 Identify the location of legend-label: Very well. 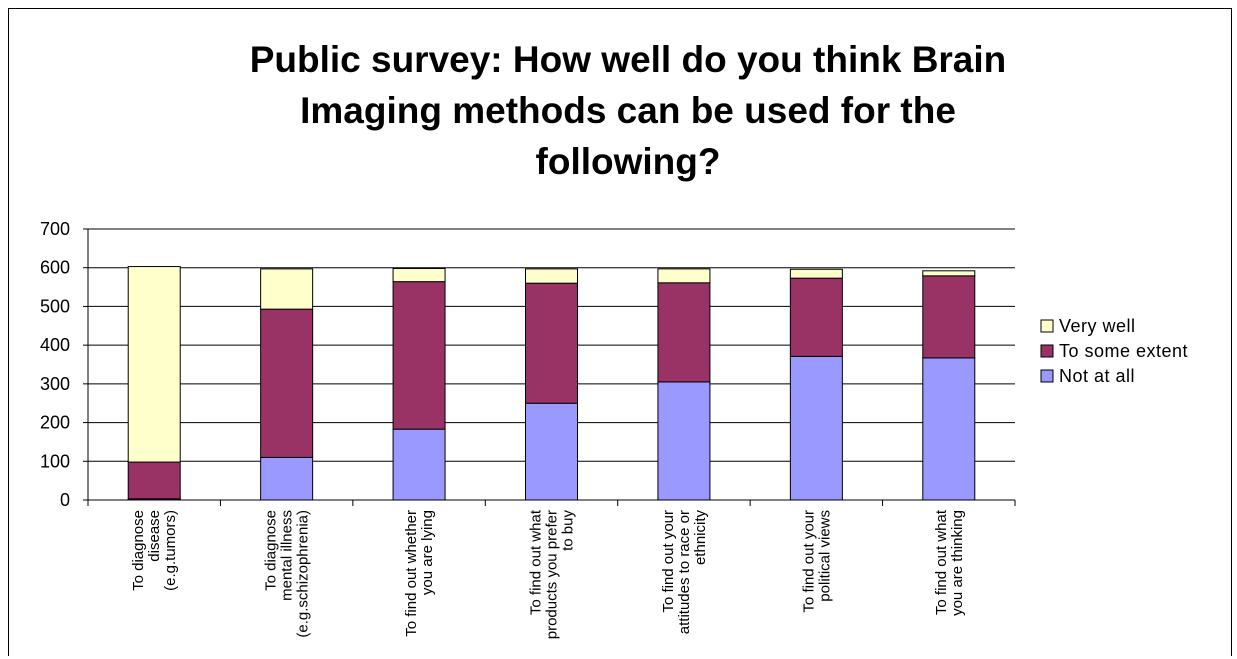
(1097, 326).